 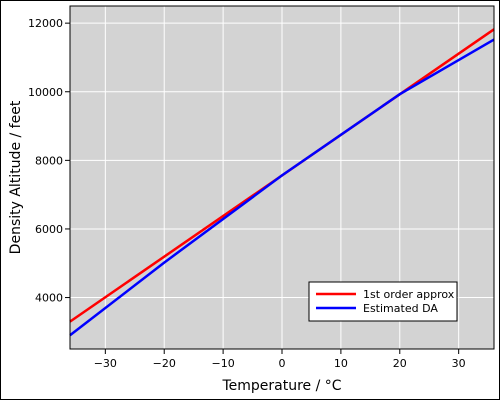 What do you see at coordinates (400, 308) in the screenshot?
I see `legend-label: Estimated DA` at bounding box center [400, 308].